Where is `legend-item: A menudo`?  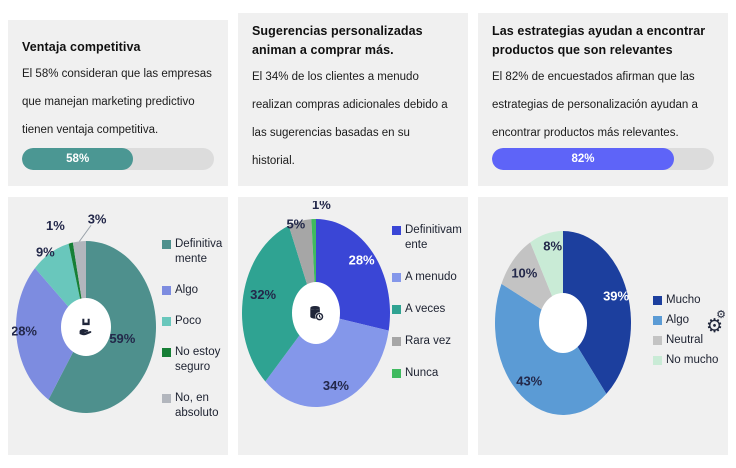 legend-item: A menudo is located at coordinates (428, 277).